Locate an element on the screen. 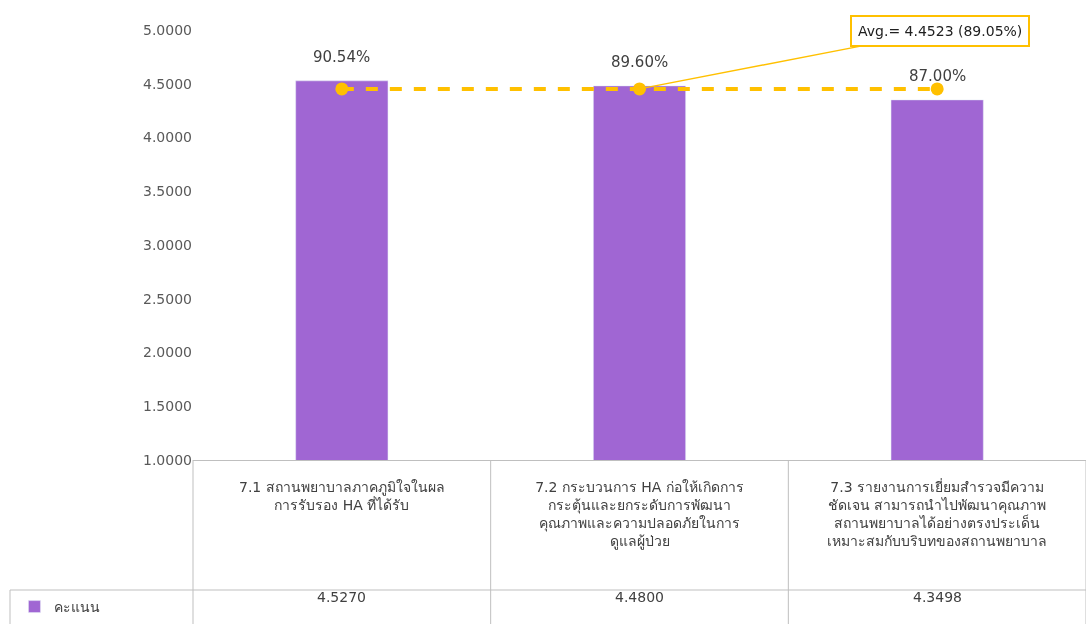 The image size is (1086, 624). y-tick-label: 2.5000 is located at coordinates (167, 298).